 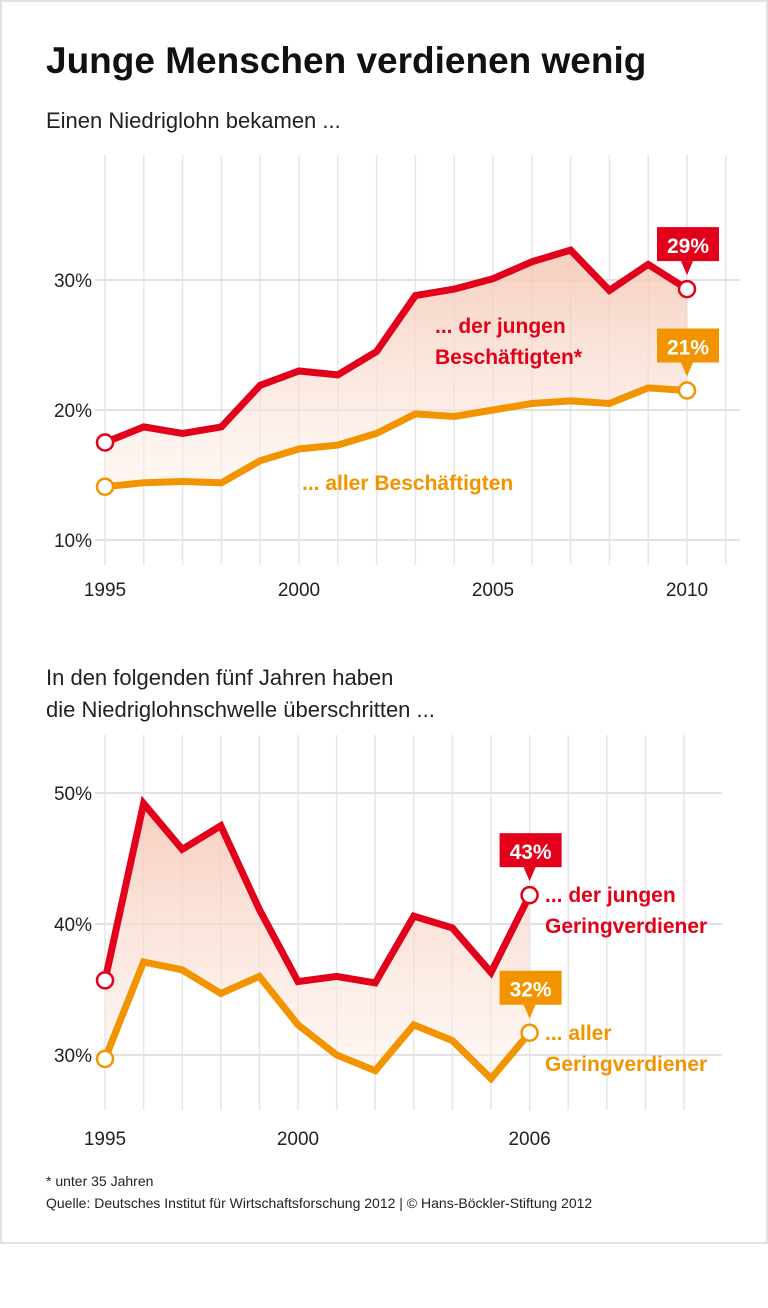 I want to click on footnote: * unter 35 Jahren, so click(x=99, y=1181).